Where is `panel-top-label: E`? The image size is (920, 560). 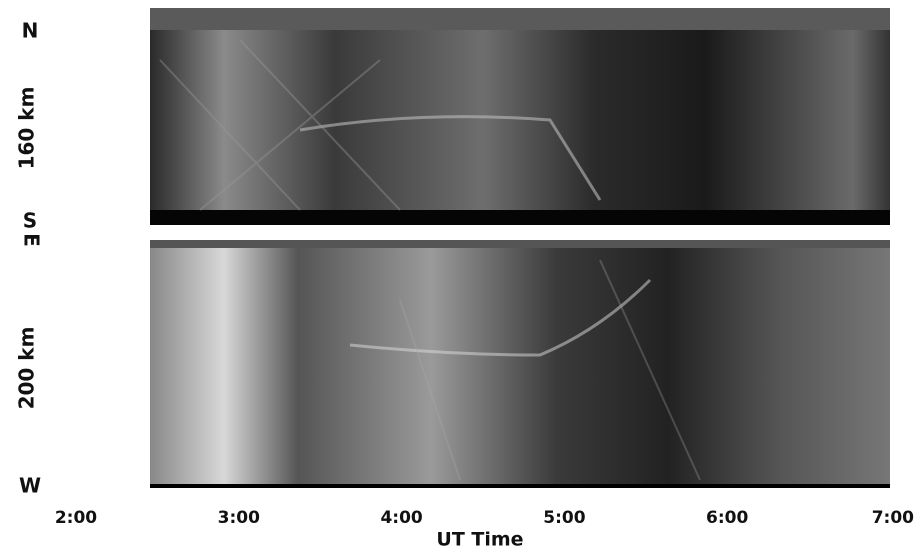
panel-top-label: E is located at coordinates (32, 240).